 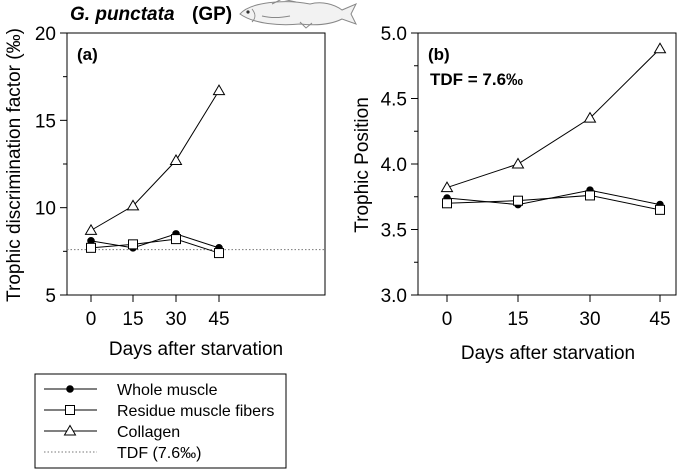 I want to click on panel-a-collagen-line, so click(x=155, y=160).